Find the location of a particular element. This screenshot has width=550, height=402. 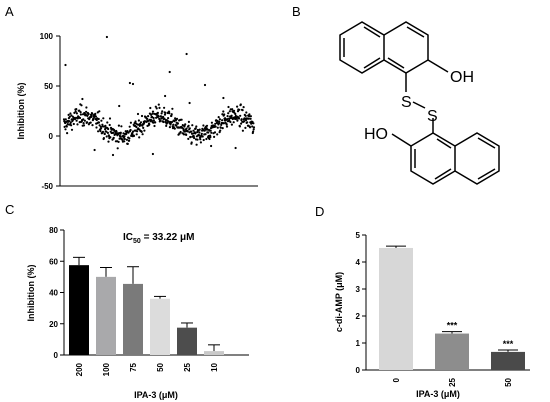

panel-letter-c: C is located at coordinates (9, 209).